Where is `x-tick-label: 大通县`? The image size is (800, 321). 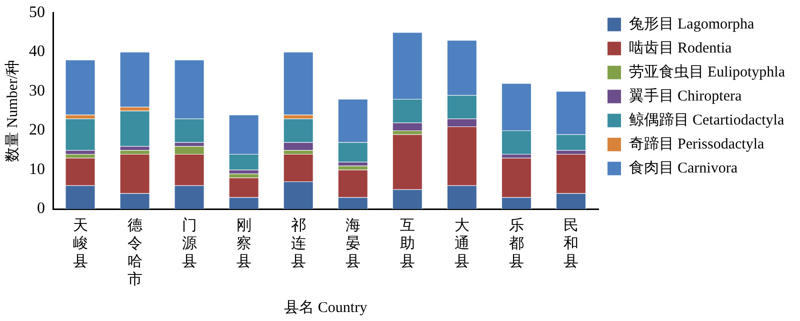
x-tick-label: 大通县 is located at coordinates (462, 243).